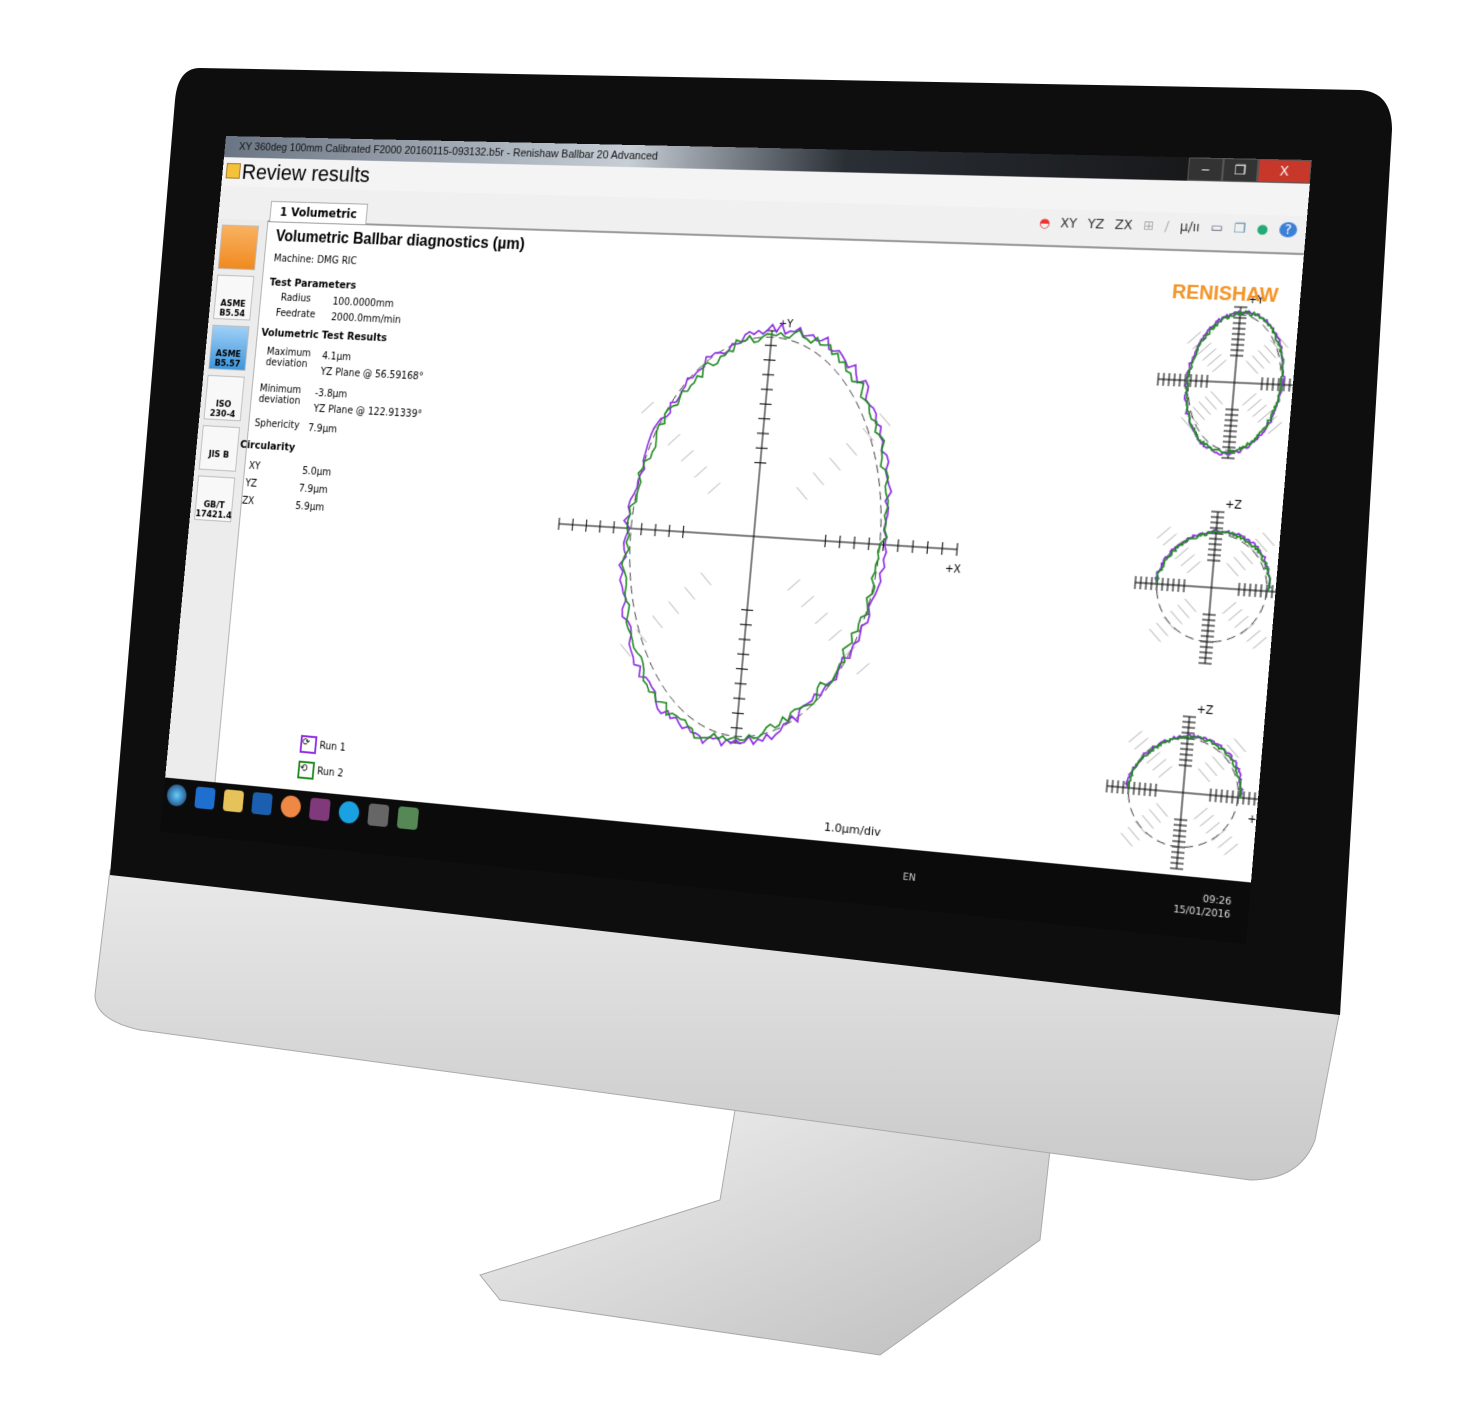  Describe the element at coordinates (308, 744) in the screenshot. I see `run-1-icon: ⟳` at that location.